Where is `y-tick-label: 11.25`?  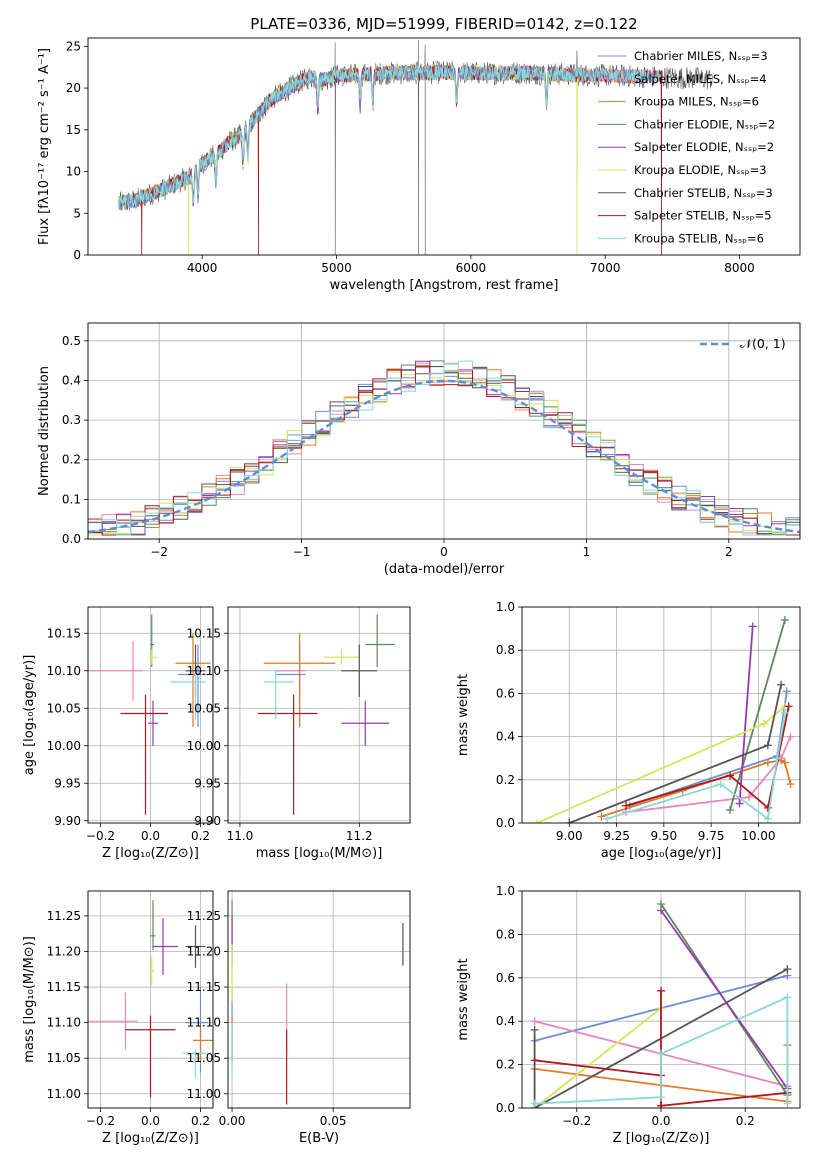 y-tick-label: 11.25 is located at coordinates (64, 916).